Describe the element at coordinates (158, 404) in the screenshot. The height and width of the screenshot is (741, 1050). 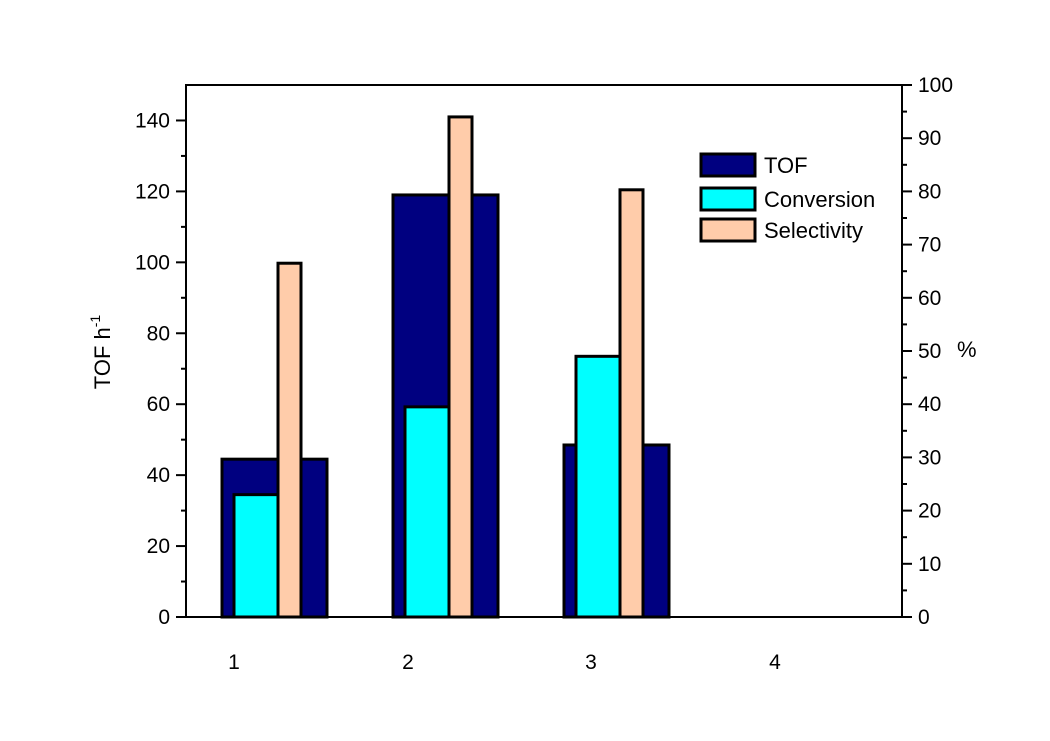
I see `y-left-tick-label: 60` at that location.